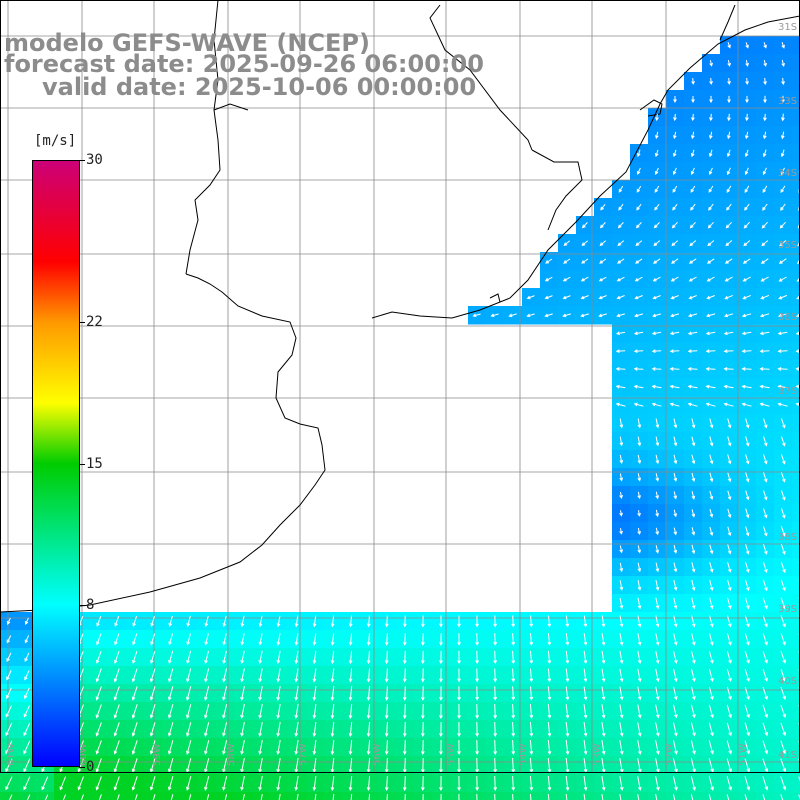  I want to click on title-valid-date: valid date: 2025-10-06 00:00:00, so click(259, 87).